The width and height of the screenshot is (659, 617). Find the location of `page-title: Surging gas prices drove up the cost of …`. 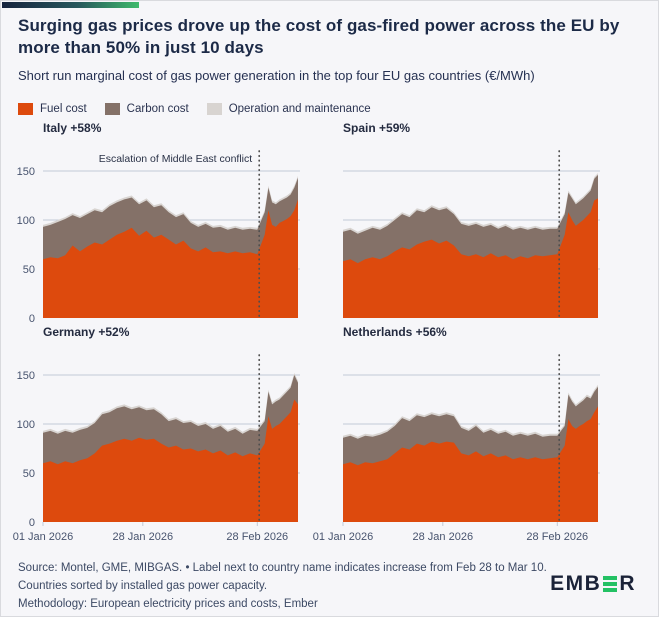

page-title: Surging gas prices drove up the cost of … is located at coordinates (319, 37).